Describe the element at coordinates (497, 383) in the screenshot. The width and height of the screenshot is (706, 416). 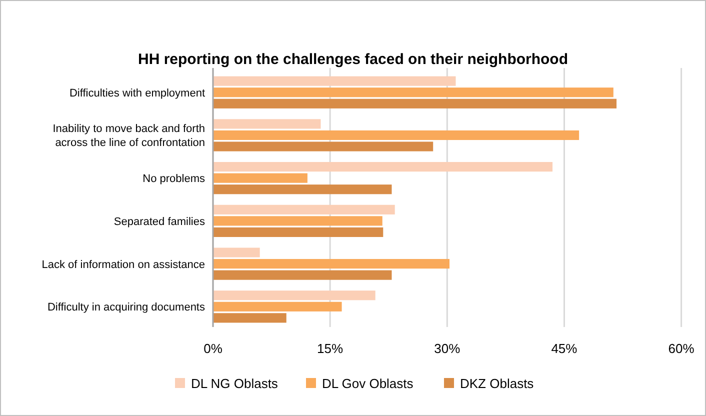
I see `legend-label: DKZ Oblasts` at that location.